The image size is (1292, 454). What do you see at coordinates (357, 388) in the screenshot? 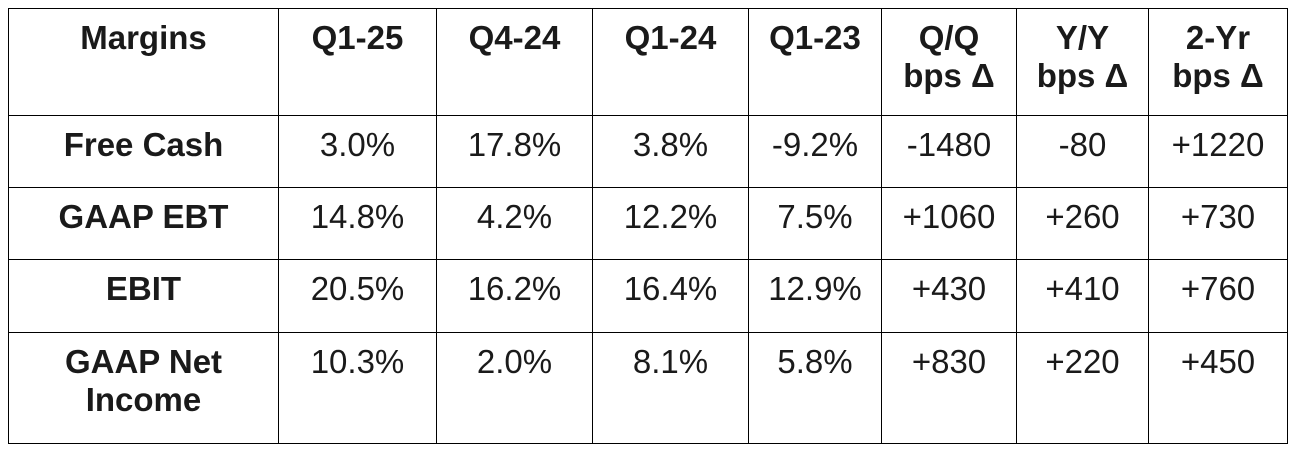
I see `value-cell: 10.3%` at bounding box center [357, 388].